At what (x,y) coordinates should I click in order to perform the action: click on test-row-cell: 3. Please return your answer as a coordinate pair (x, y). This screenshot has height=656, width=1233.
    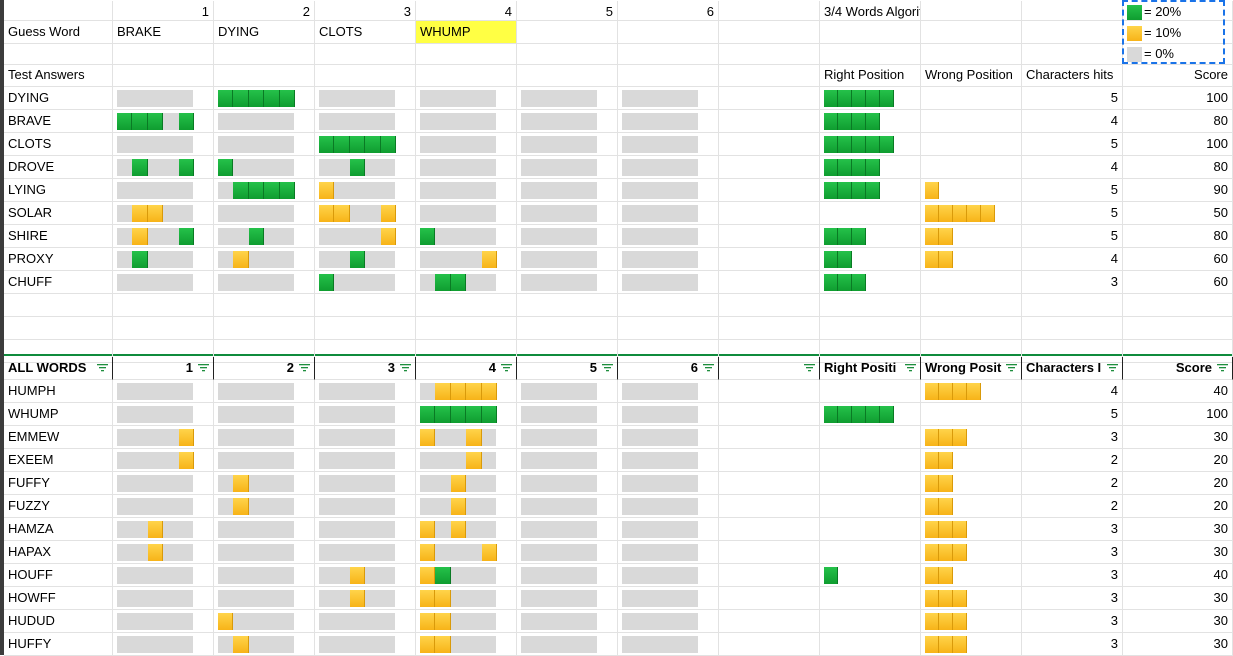
    Looking at the image, I should click on (1072, 282).